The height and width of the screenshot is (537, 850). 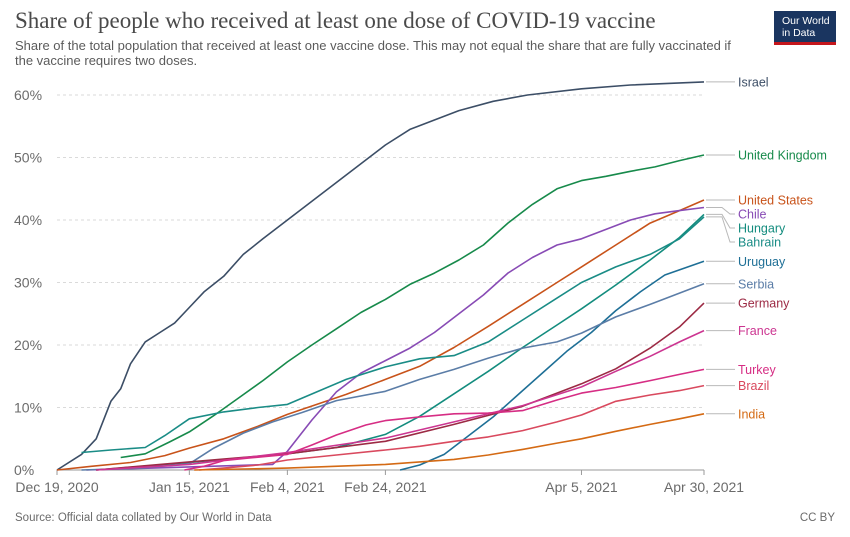 I want to click on y-tick-label: 50%, so click(x=28, y=158).